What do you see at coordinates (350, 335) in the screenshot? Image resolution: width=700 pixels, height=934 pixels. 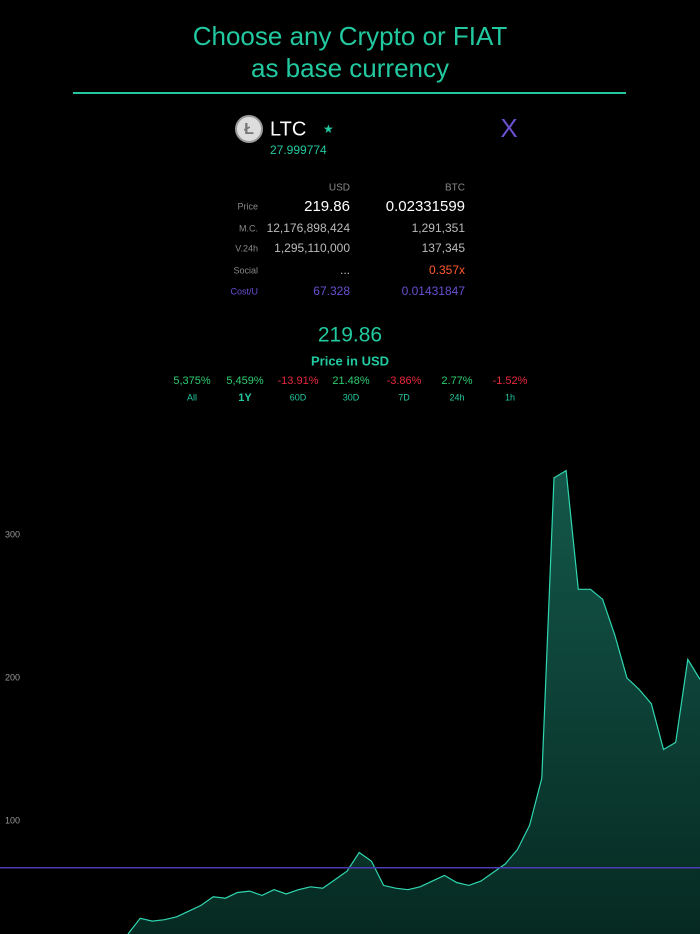 I see `price-value: 219.86` at bounding box center [350, 335].